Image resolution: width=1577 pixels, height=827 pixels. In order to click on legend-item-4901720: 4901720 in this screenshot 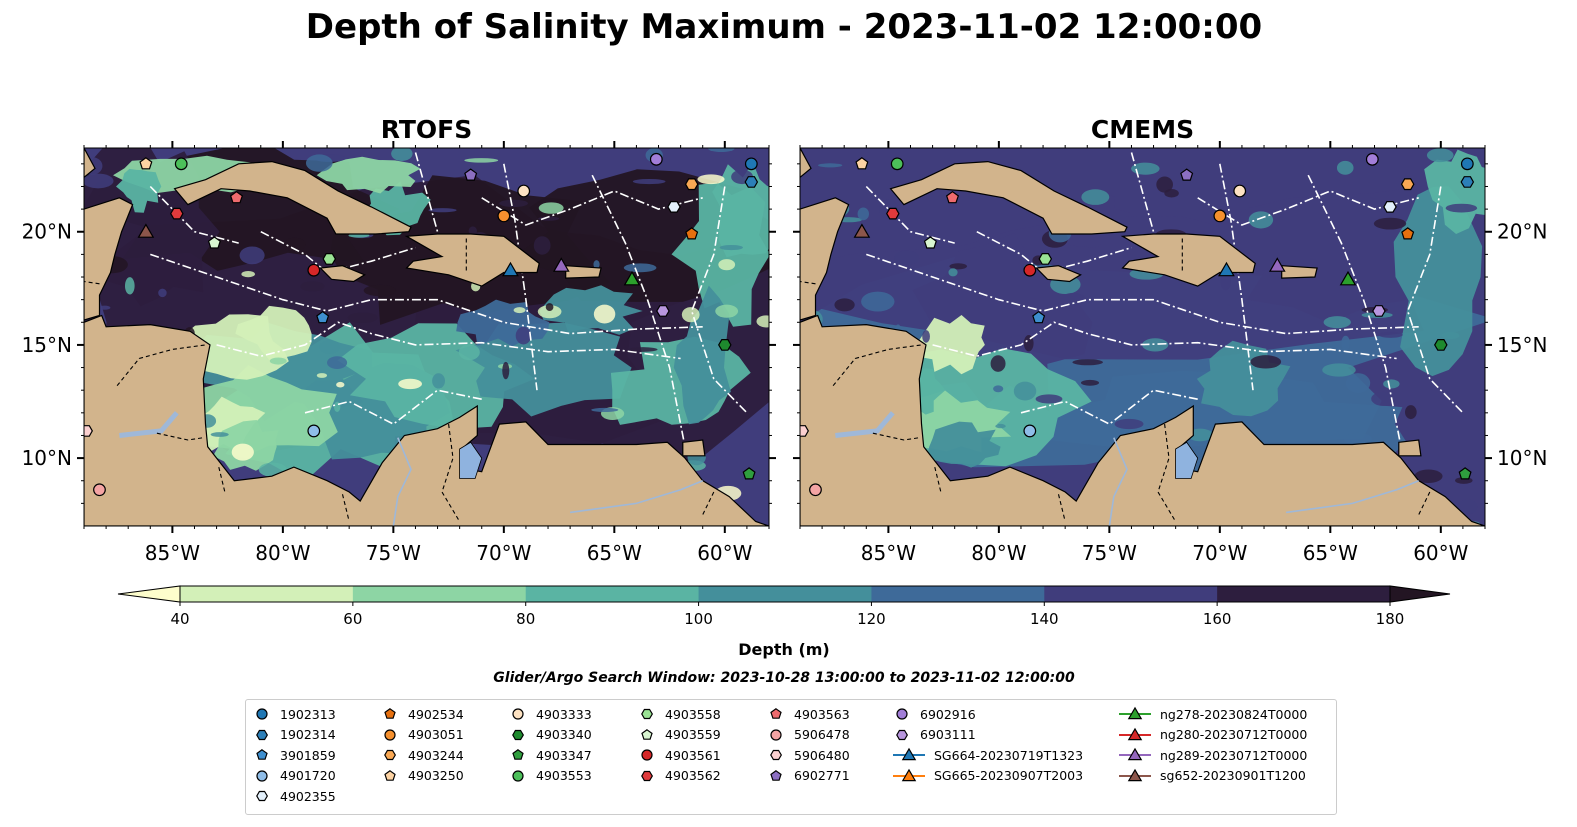, I will do `click(294, 776)`.